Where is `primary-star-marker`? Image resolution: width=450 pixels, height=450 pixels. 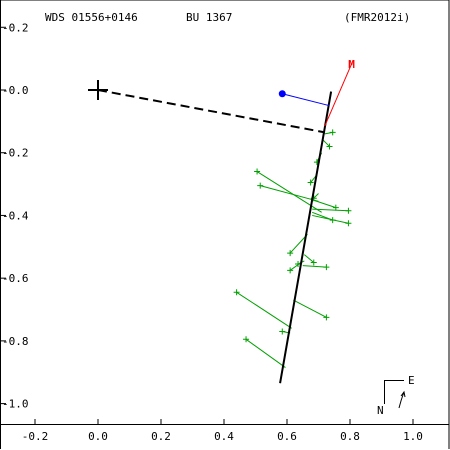
primary-star-marker is located at coordinates (98, 90).